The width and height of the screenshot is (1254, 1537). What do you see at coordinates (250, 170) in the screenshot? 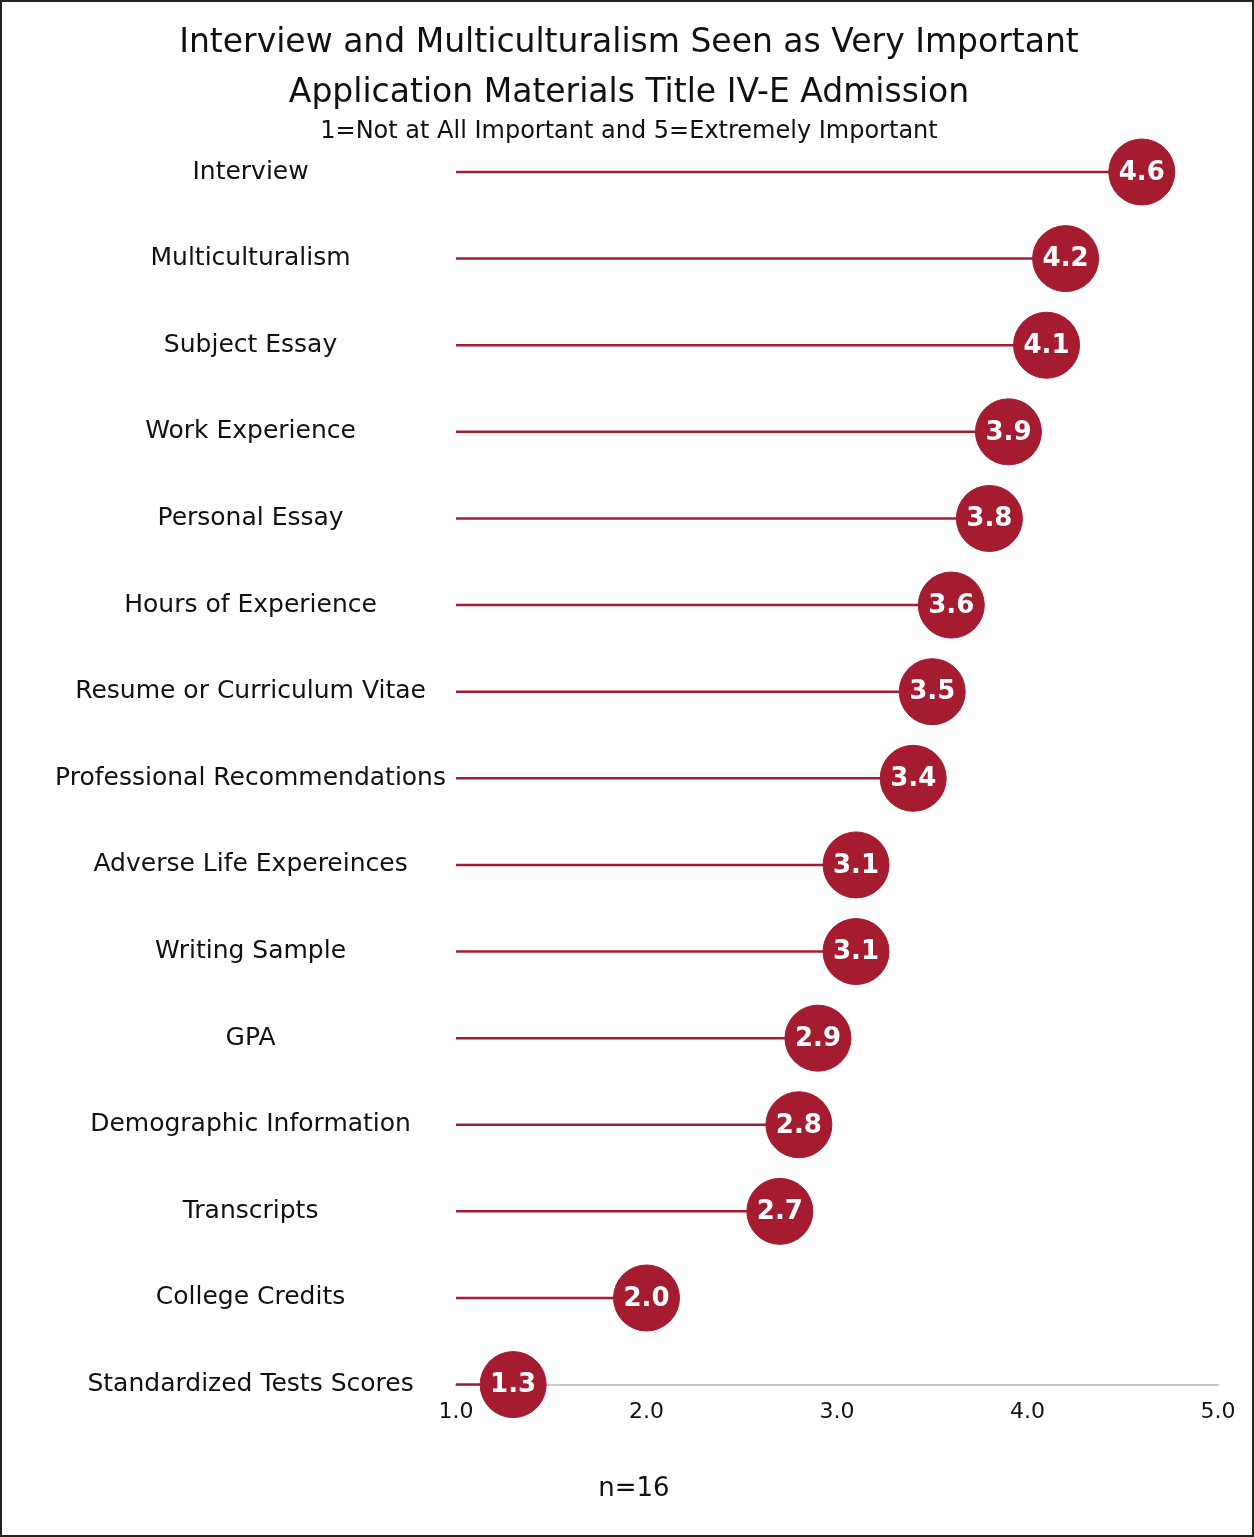
I see `y-tick-label: Interview` at bounding box center [250, 170].